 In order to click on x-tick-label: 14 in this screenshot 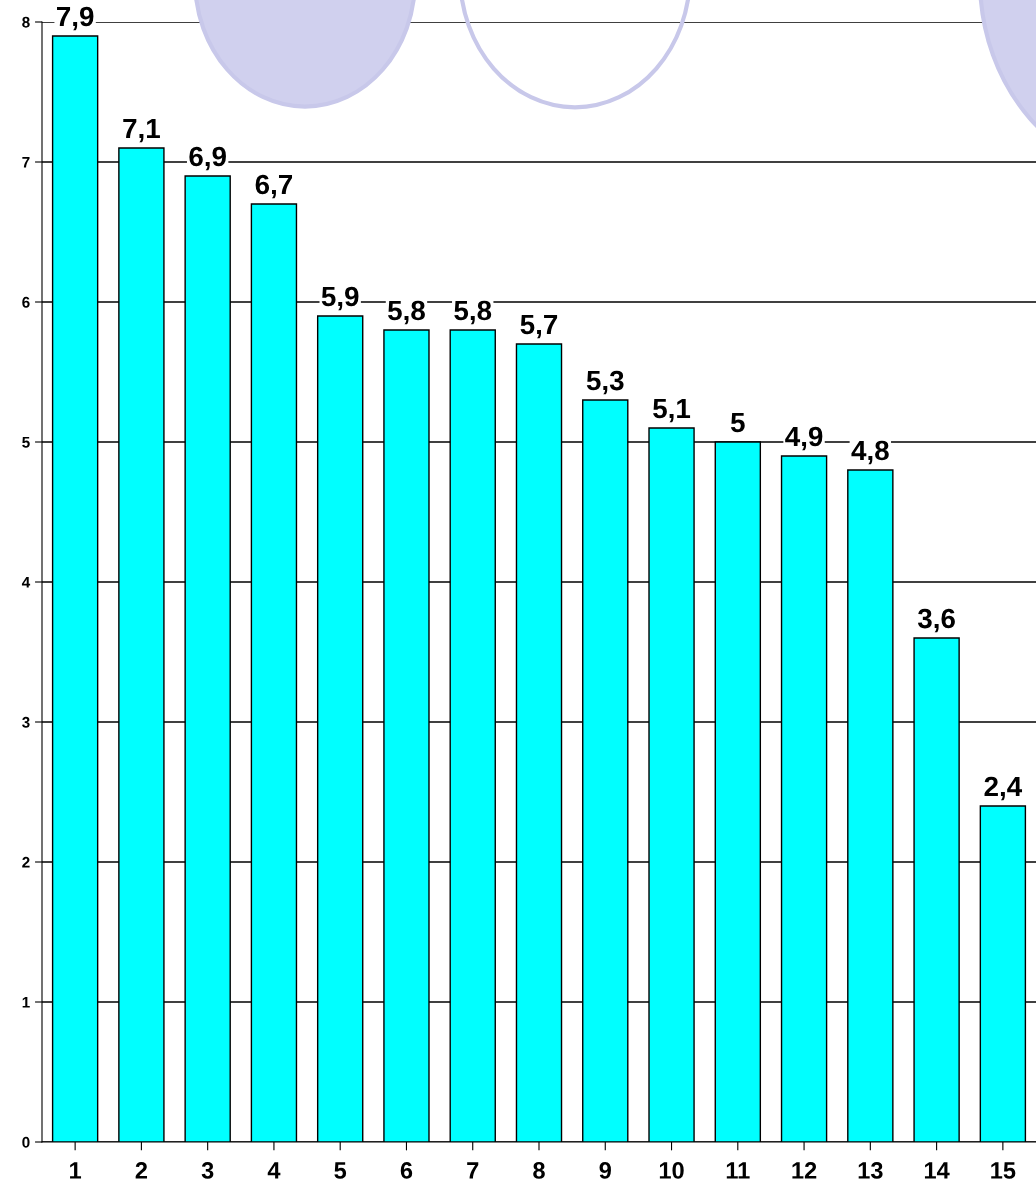, I will do `click(937, 1170)`.